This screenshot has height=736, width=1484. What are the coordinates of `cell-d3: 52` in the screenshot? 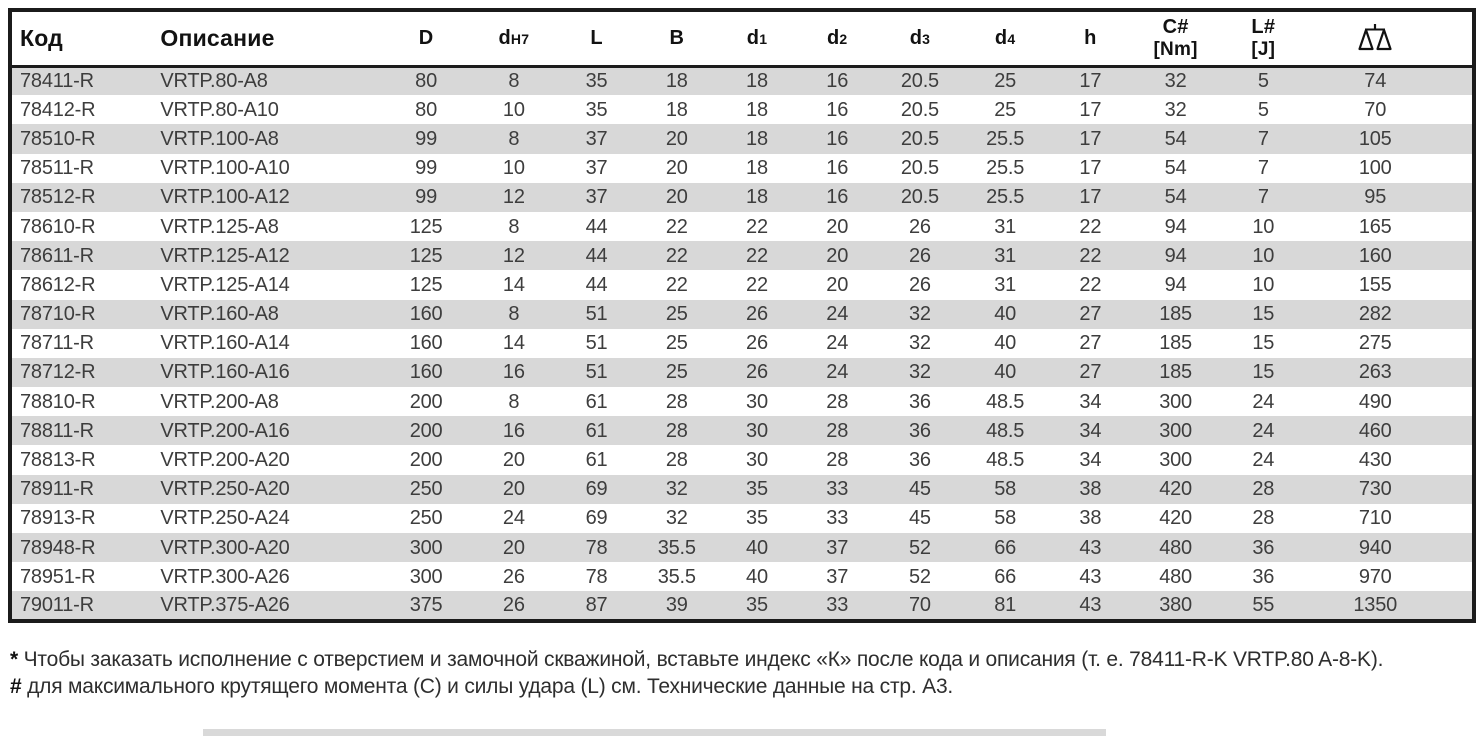 It's located at (919, 576).